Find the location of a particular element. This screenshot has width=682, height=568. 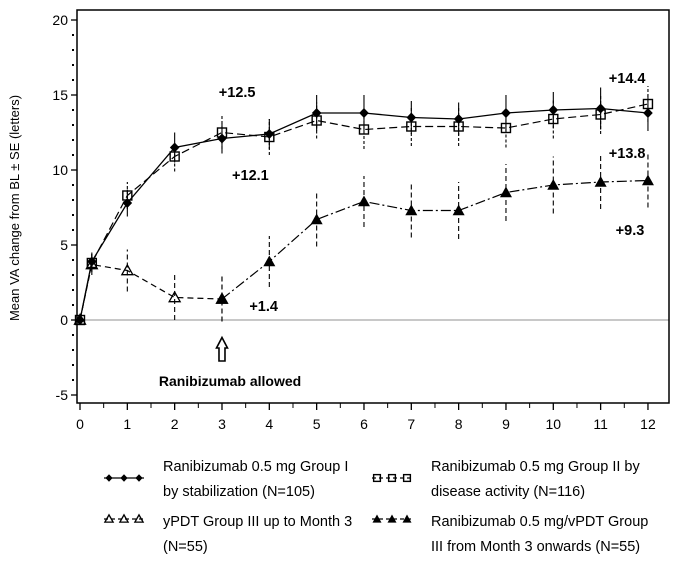

annotation-14: +1.4 is located at coordinates (263, 307).